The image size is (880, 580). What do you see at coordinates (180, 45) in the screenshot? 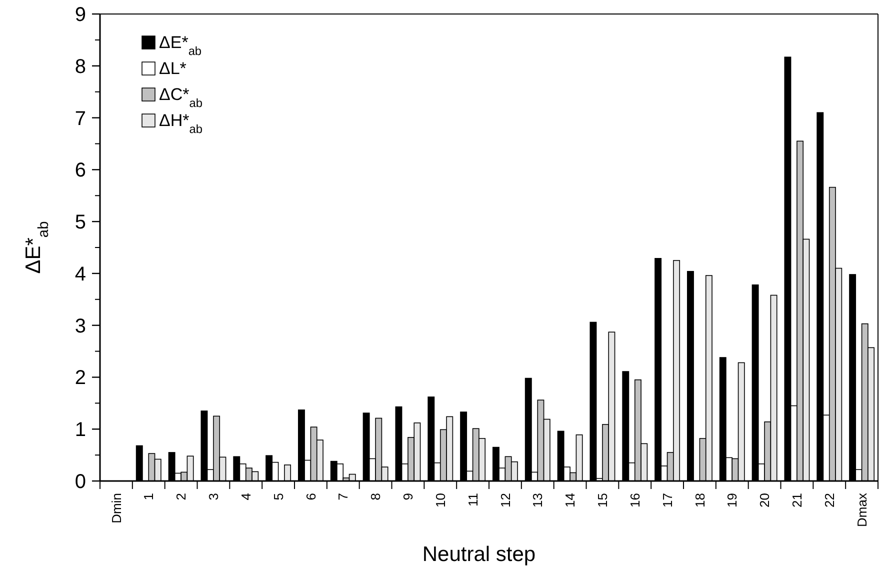
I see `legend-label: ΔE*$_{ab}$` at bounding box center [180, 45].